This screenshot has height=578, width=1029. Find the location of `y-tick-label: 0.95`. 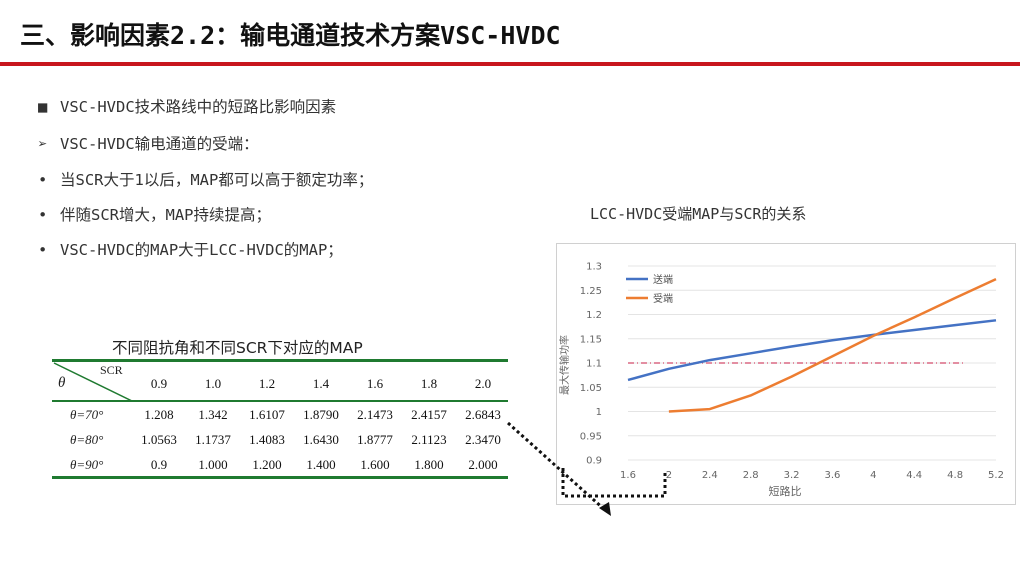

y-tick-label: 0.95 is located at coordinates (591, 436).